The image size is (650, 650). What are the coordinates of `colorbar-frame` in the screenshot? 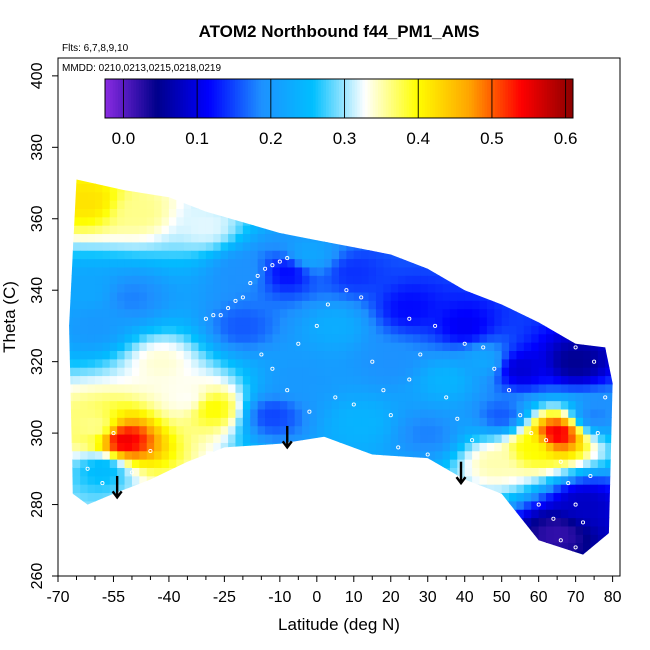 It's located at (339, 98).